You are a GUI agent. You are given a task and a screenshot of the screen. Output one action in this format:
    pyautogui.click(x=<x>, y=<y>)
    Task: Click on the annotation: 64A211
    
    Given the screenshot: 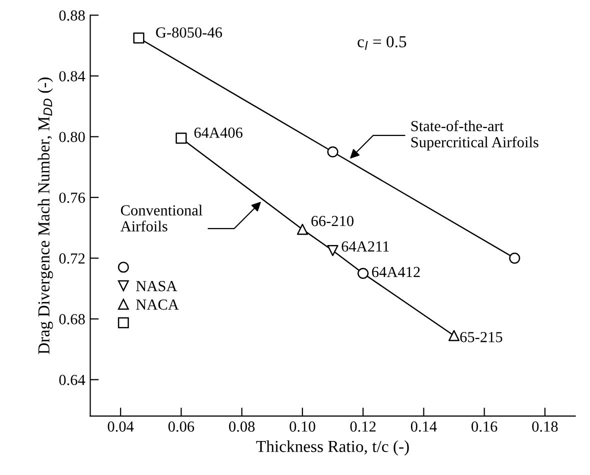 What is the action you would take?
    pyautogui.click(x=365, y=246)
    